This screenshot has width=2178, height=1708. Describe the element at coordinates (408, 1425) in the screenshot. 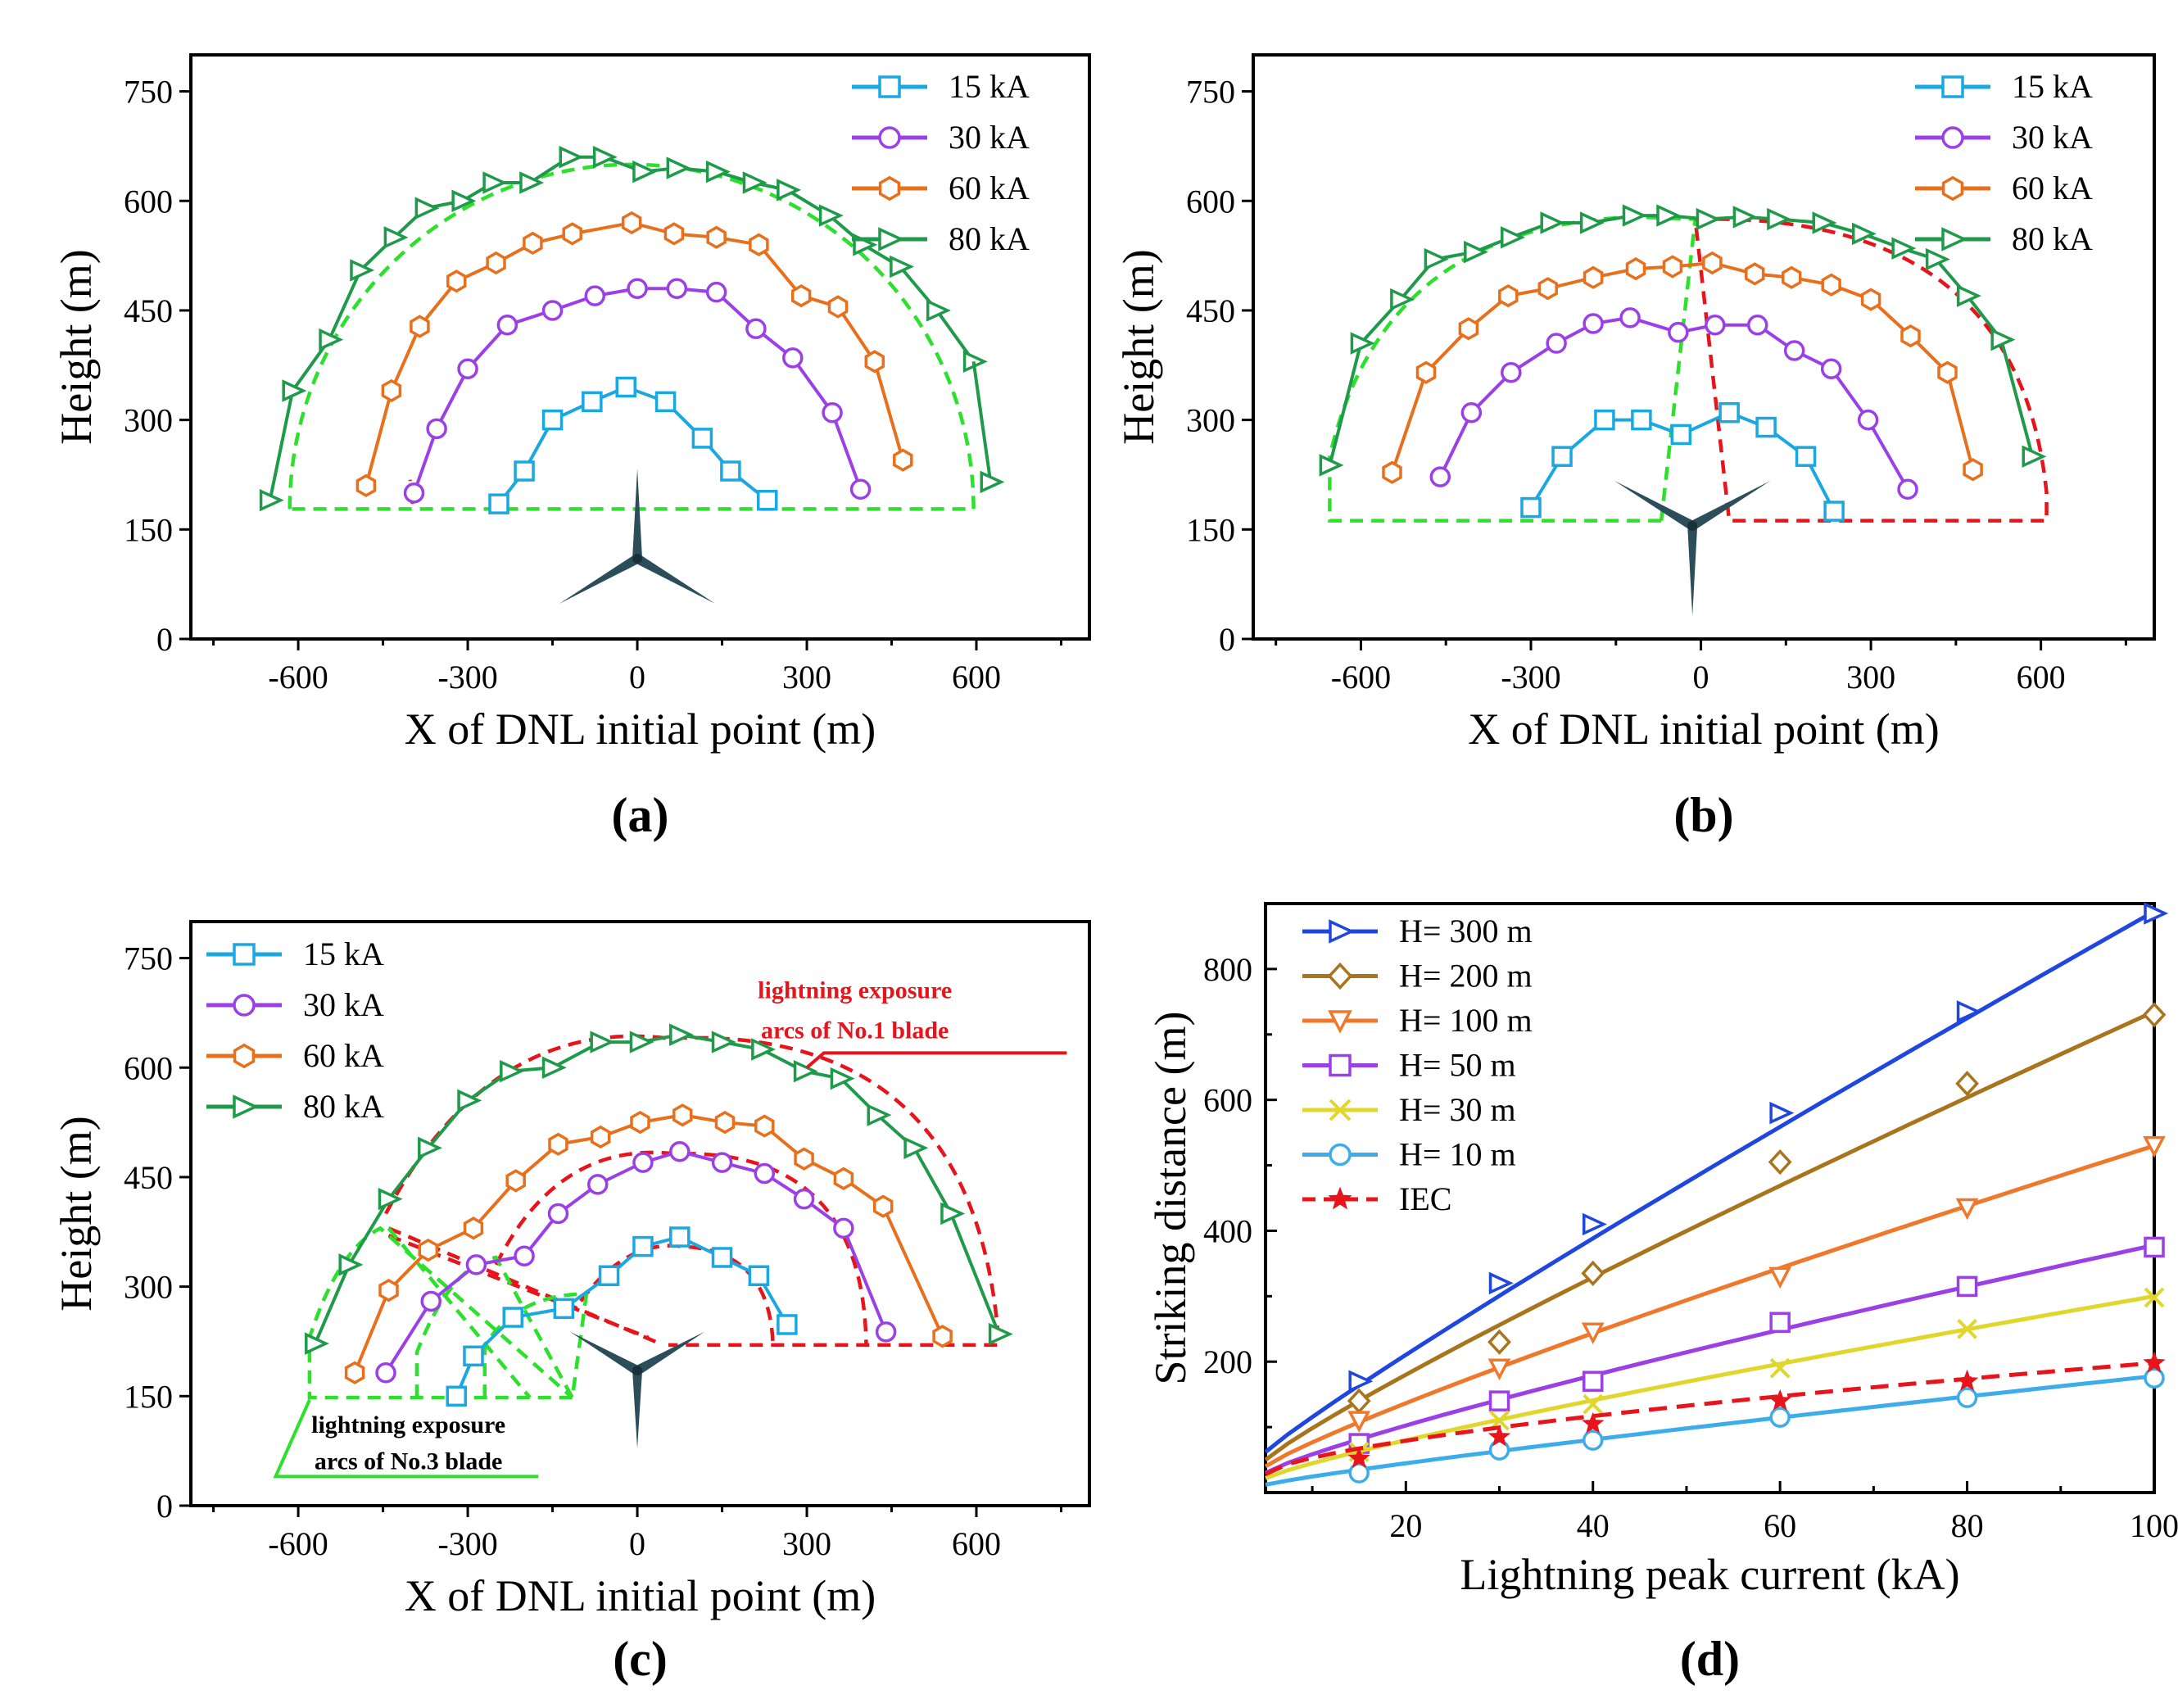

I see `annotation-no3-line1: lightning exposure` at that location.